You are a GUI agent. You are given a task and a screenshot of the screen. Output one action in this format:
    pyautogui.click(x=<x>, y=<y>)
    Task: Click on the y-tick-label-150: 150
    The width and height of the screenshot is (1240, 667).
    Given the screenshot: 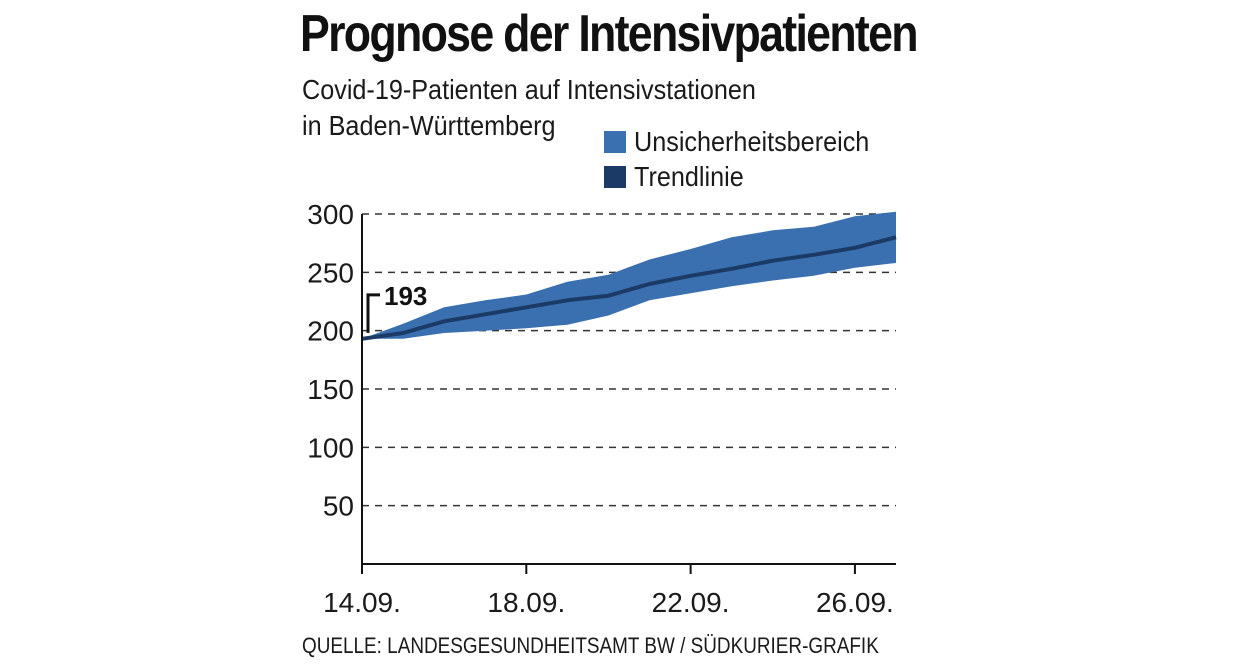 What is the action you would take?
    pyautogui.click(x=330, y=389)
    